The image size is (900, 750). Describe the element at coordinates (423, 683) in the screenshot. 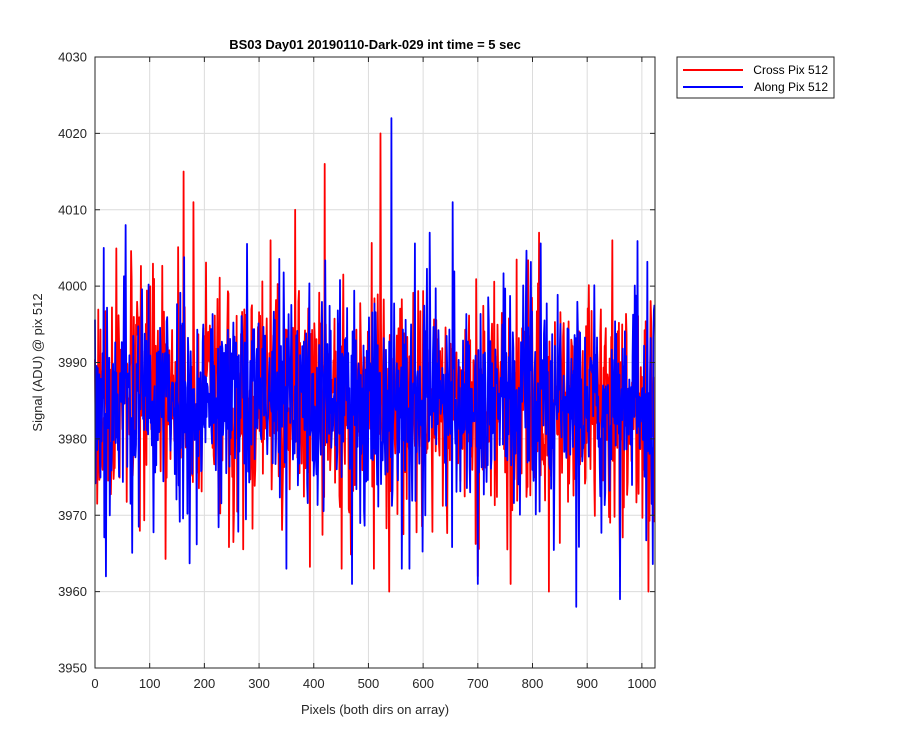

I see `x-tick-label-600: 600` at that location.